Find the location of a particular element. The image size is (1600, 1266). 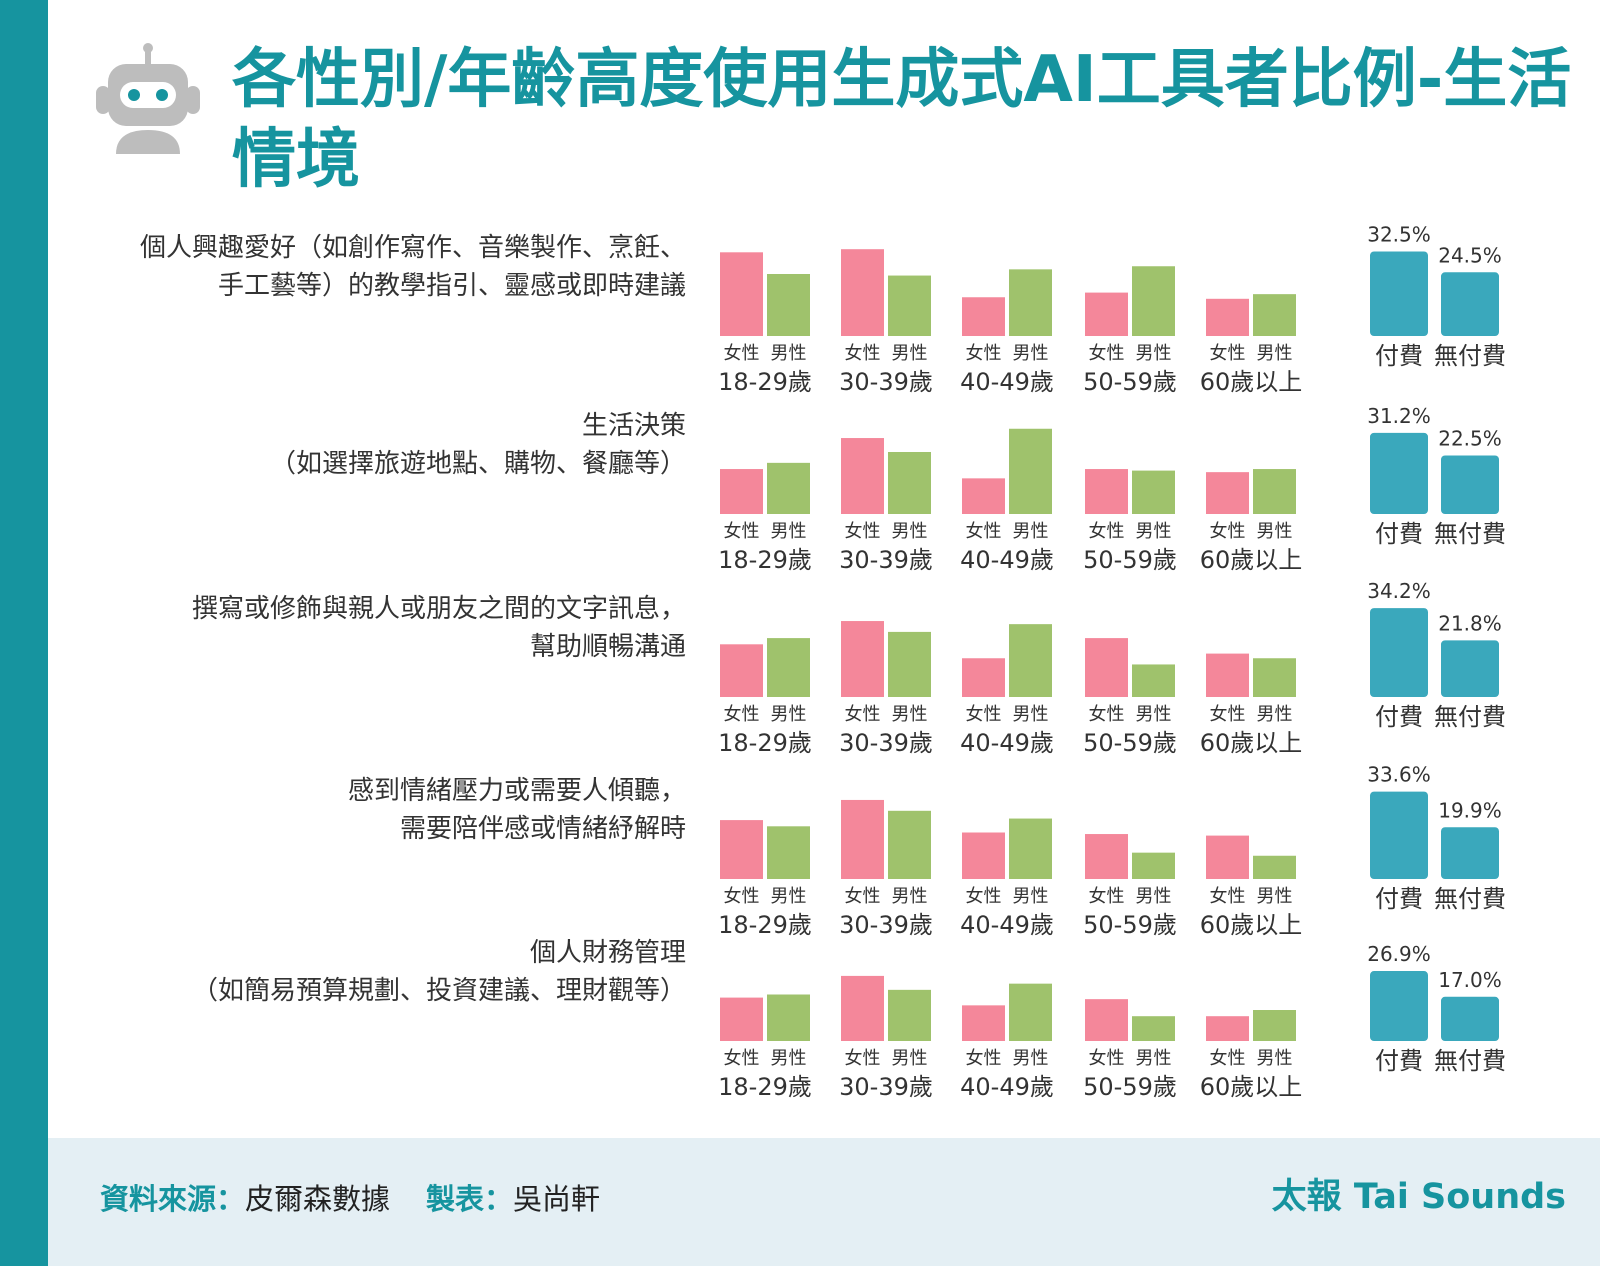

paid-value-label: 26.9% is located at coordinates (1399, 954).